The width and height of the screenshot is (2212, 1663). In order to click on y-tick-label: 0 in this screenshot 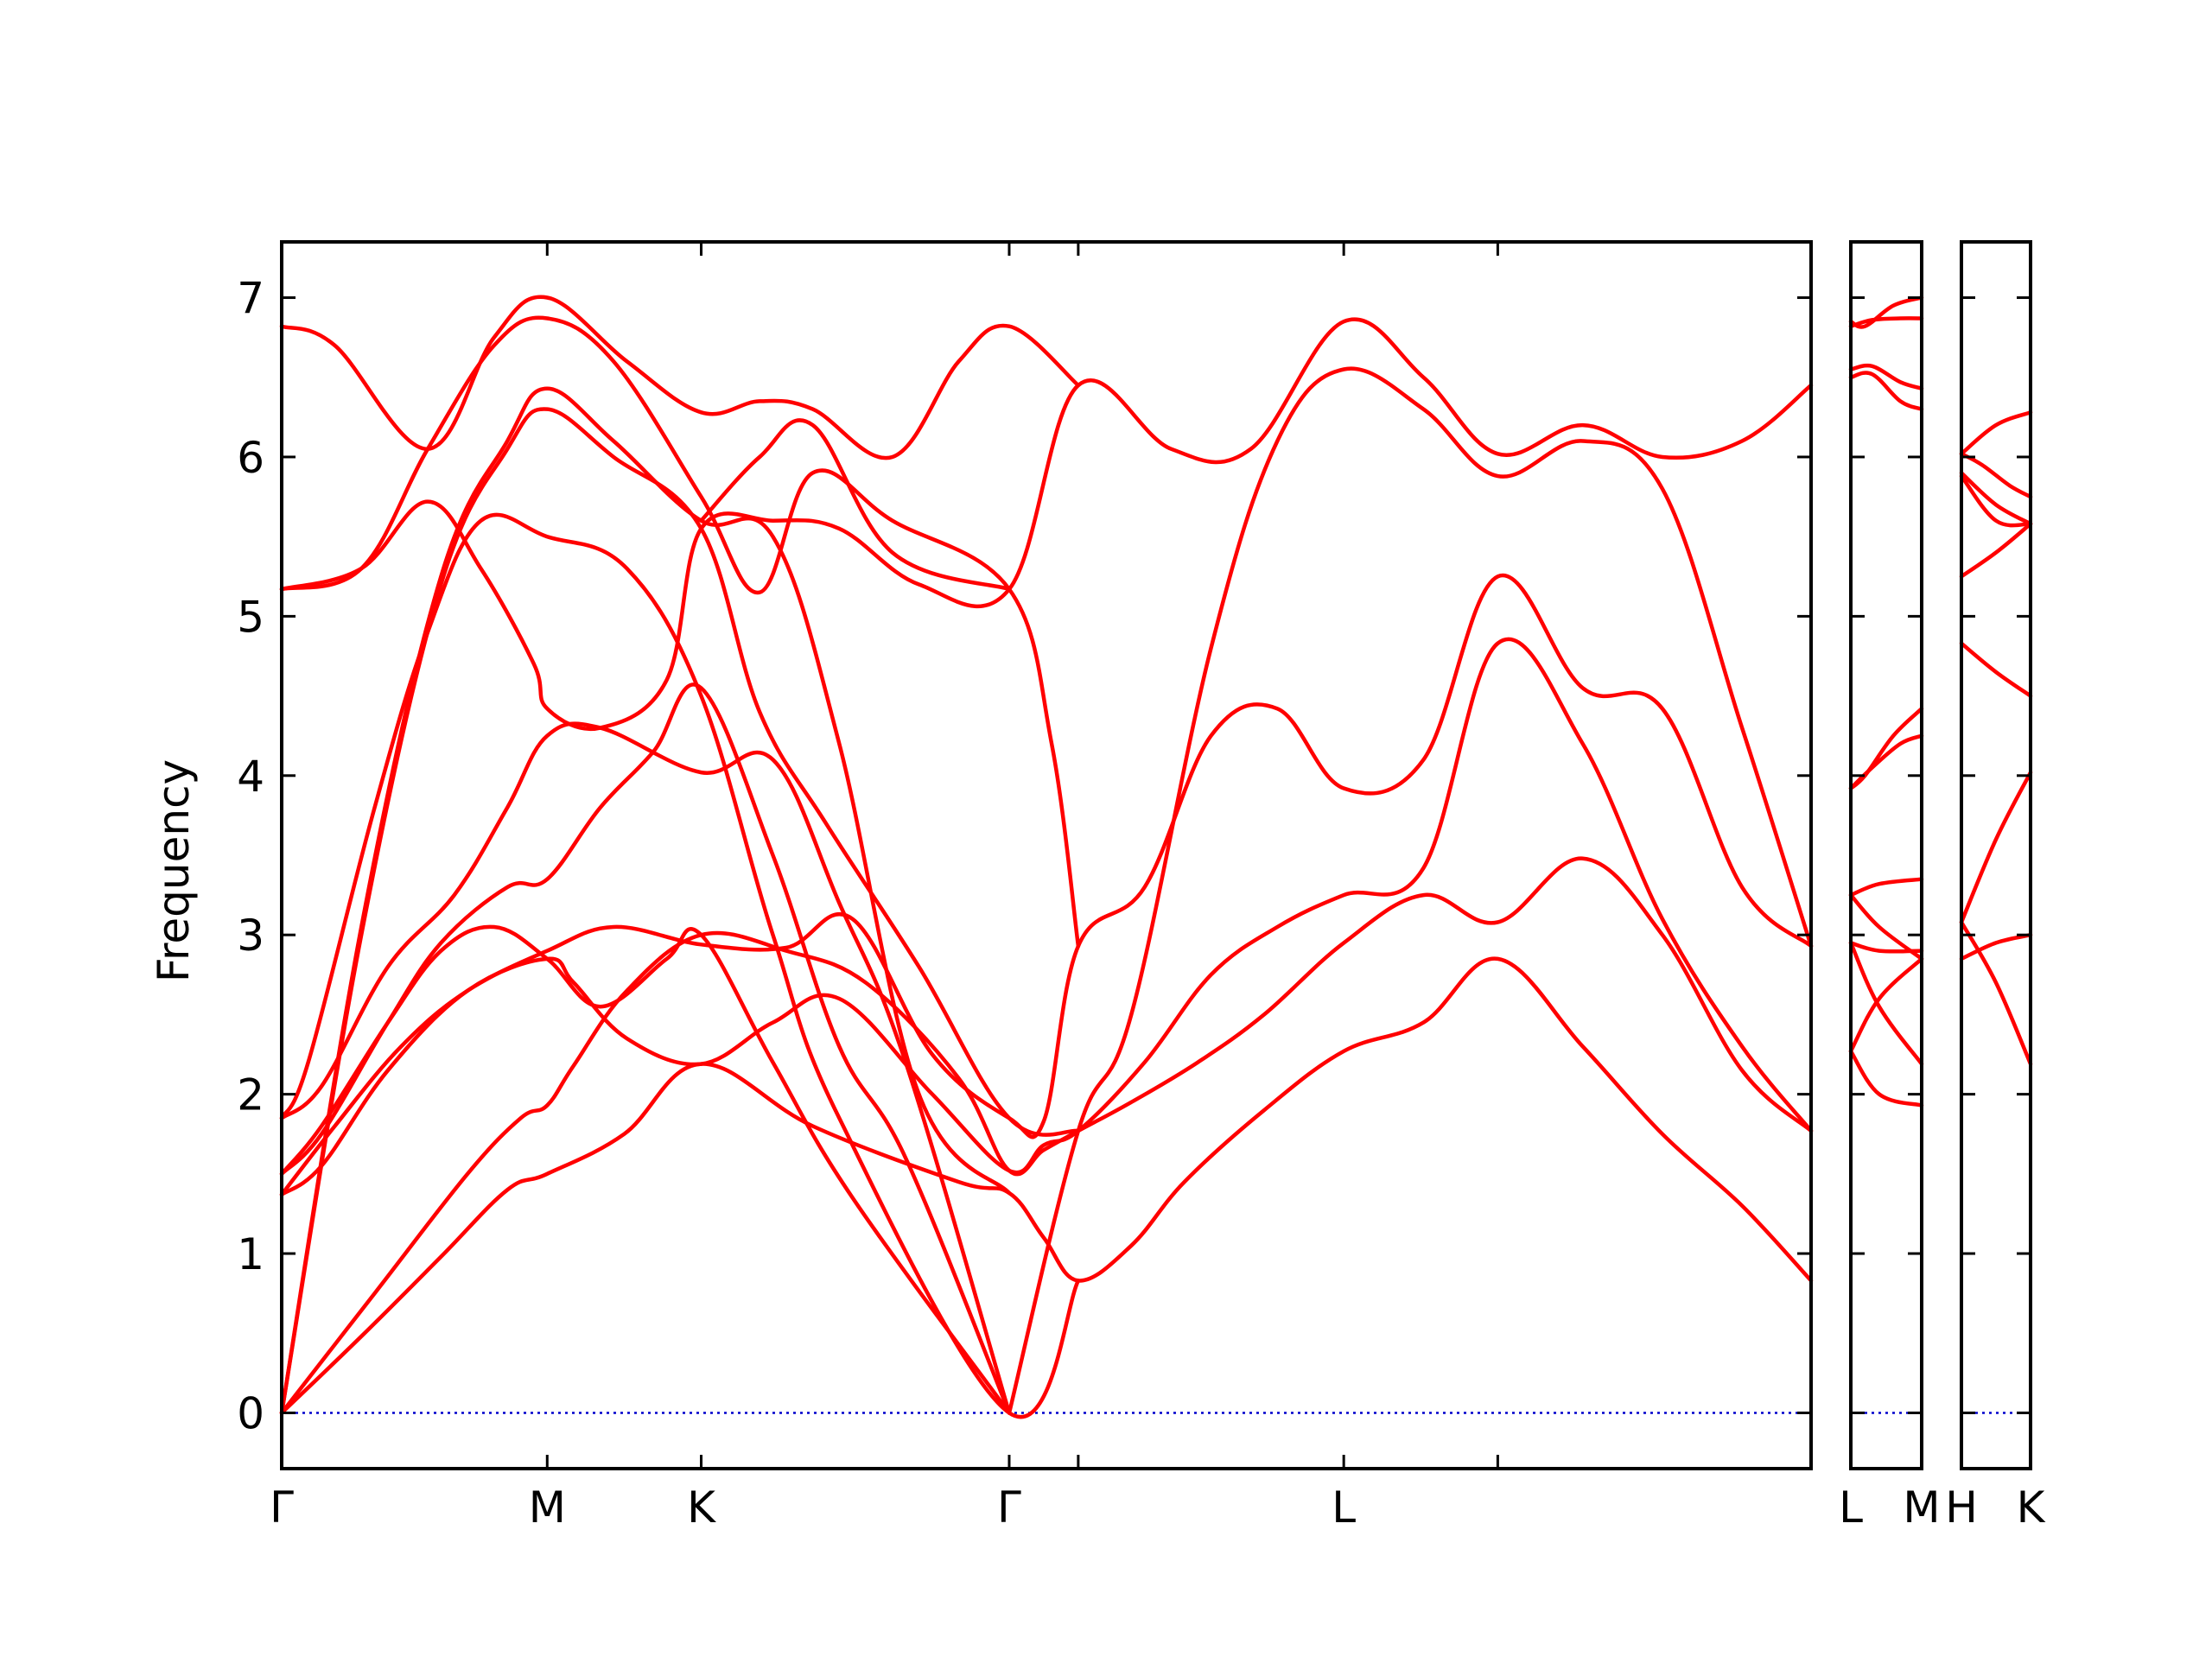, I will do `click(250, 1413)`.